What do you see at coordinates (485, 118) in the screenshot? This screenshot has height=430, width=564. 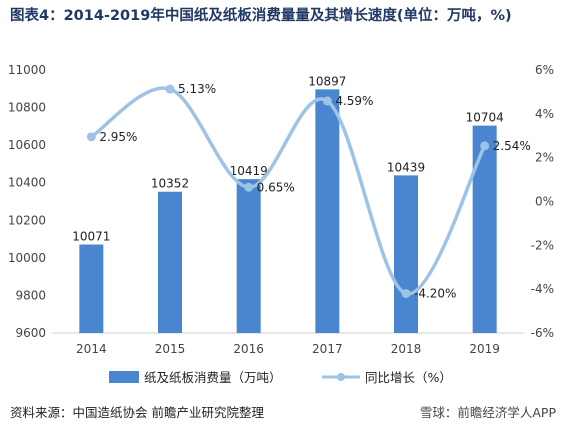 I see `bar-value-label: 10704` at bounding box center [485, 118].